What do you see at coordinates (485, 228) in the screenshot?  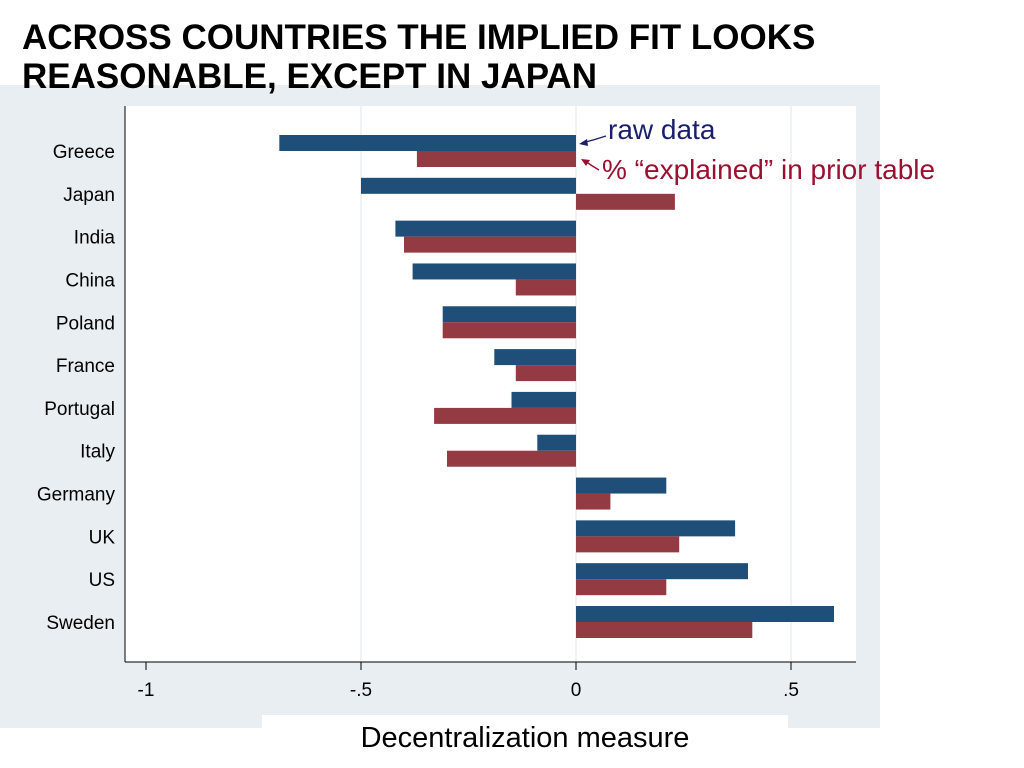 I see `bar-raw-india` at bounding box center [485, 228].